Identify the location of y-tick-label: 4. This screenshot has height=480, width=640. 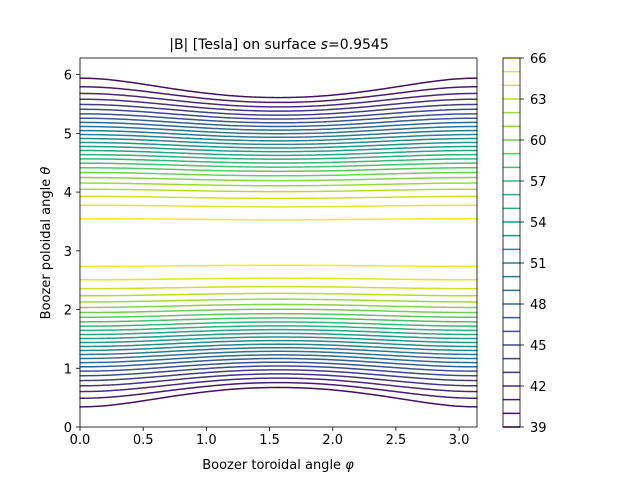
(68, 193).